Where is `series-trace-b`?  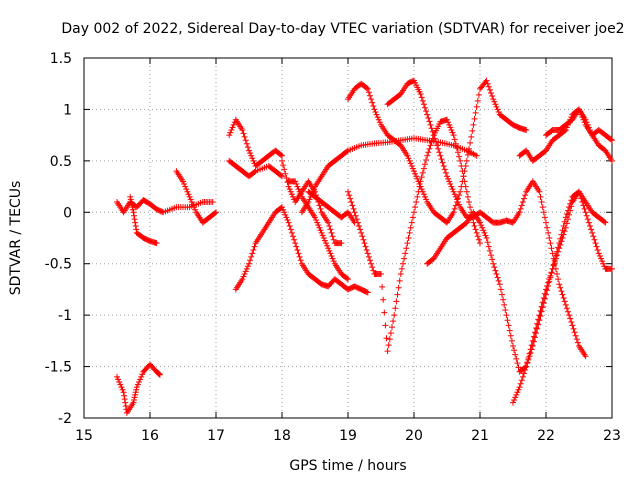
series-trace-b is located at coordinates (143, 220).